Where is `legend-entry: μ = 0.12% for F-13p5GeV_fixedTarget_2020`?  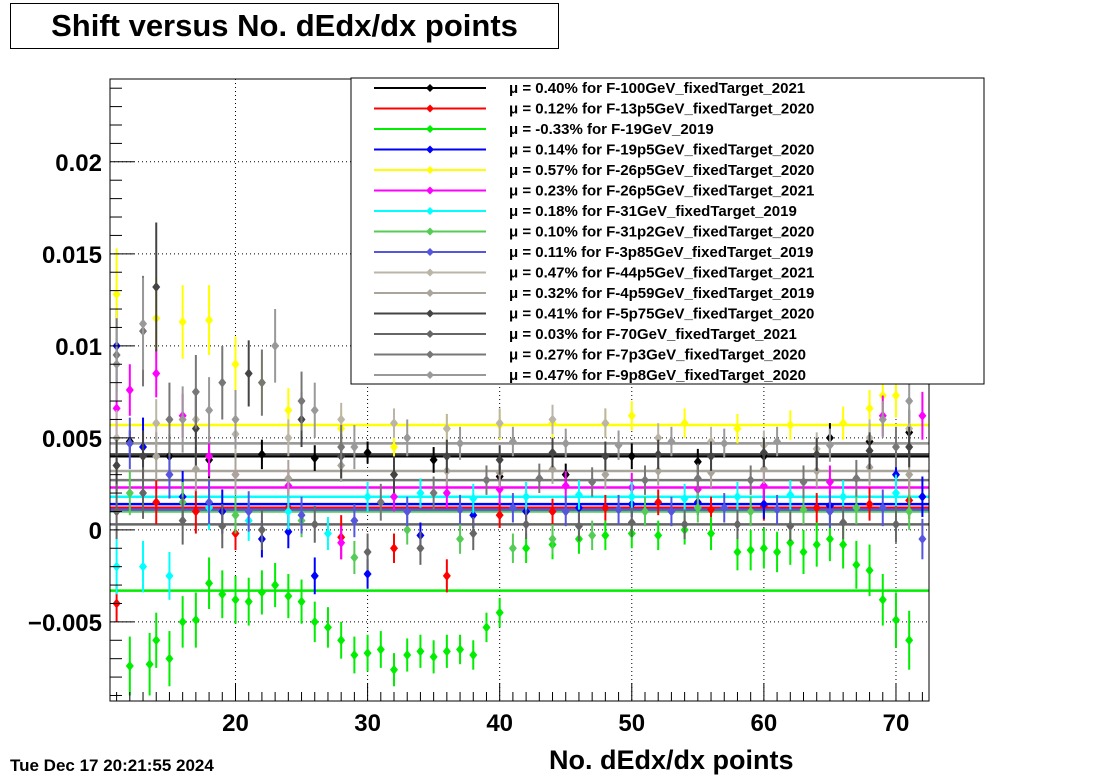 legend-entry: μ = 0.12% for F-13p5GeV_fixedTarget_2020 is located at coordinates (661, 109).